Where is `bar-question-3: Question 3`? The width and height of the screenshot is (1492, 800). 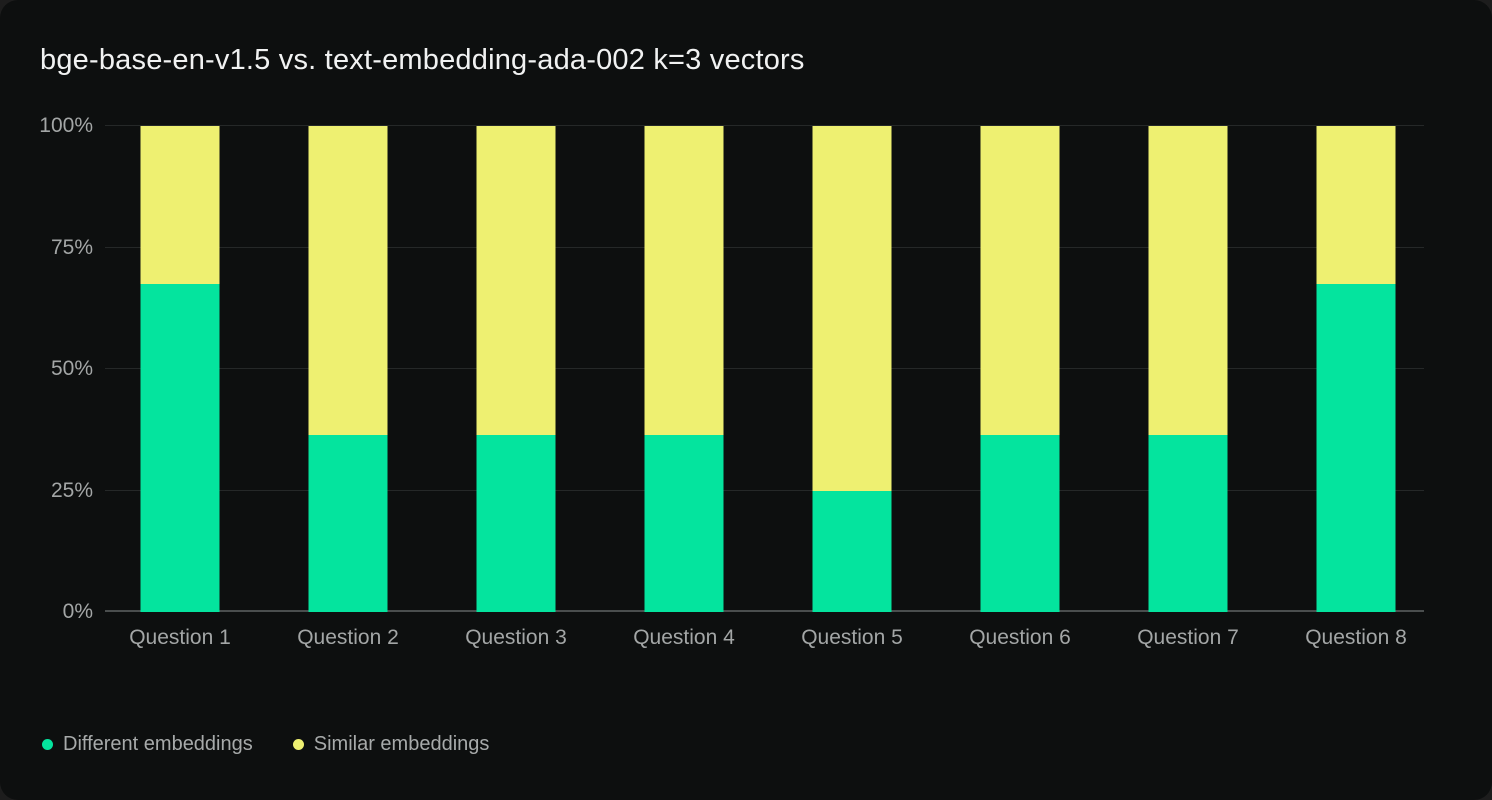
bar-question-3: Question 3 is located at coordinates (516, 387).